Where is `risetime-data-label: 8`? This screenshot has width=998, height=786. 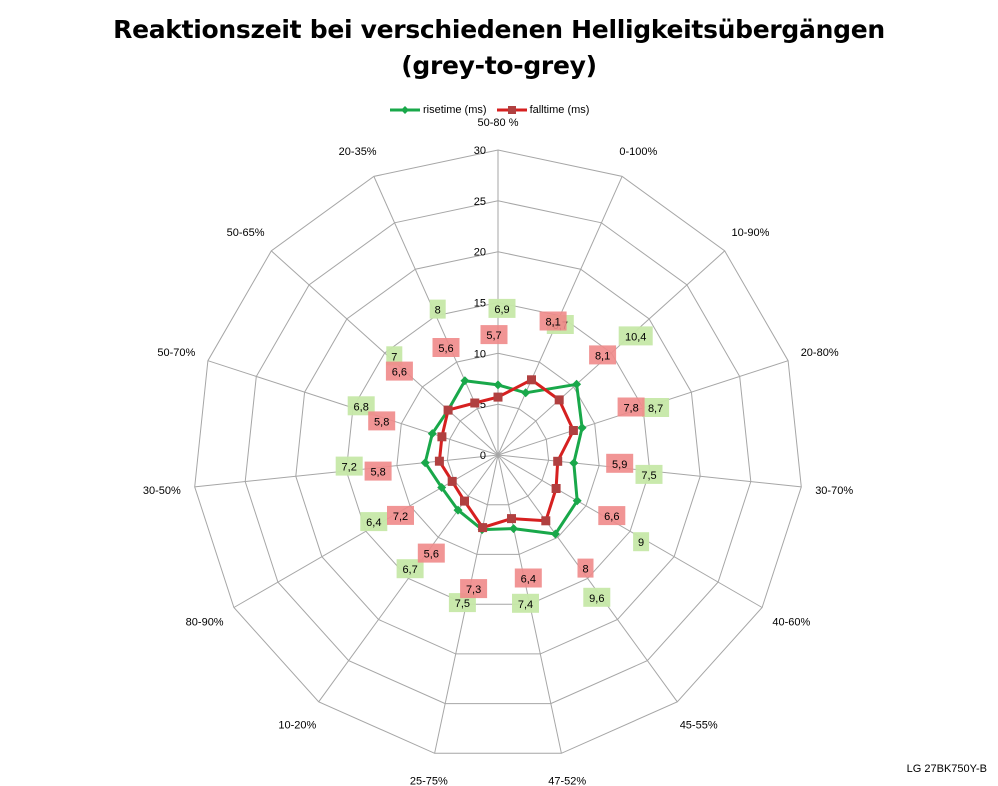
risetime-data-label: 8 is located at coordinates (437, 309).